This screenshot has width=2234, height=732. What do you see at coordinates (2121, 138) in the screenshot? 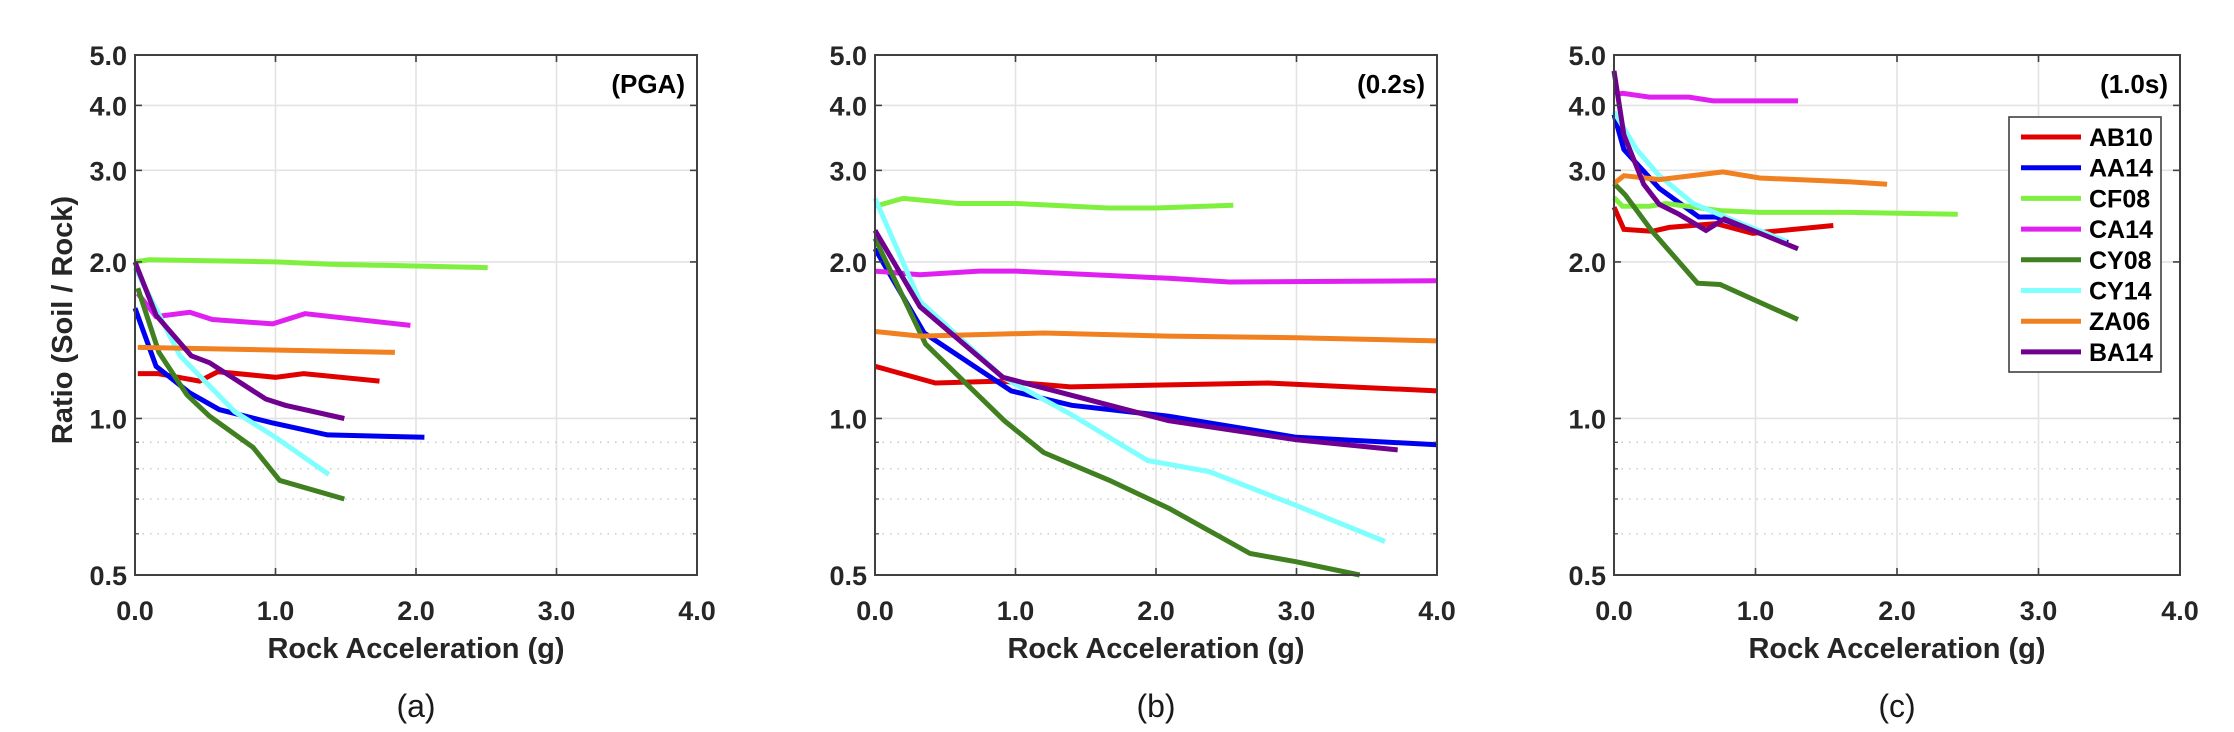
I see `legend-label-ab10: AB10` at bounding box center [2121, 138].